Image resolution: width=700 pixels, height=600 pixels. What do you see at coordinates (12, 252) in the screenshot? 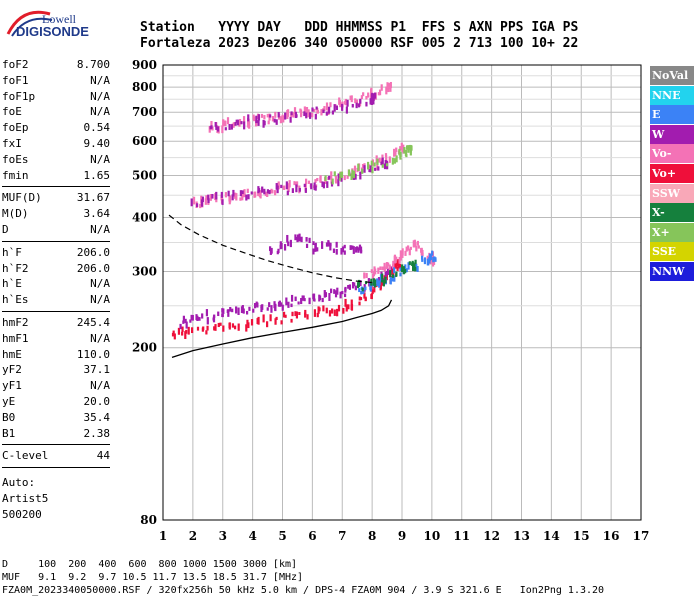
I see `param-label: h`F` at bounding box center [12, 252].